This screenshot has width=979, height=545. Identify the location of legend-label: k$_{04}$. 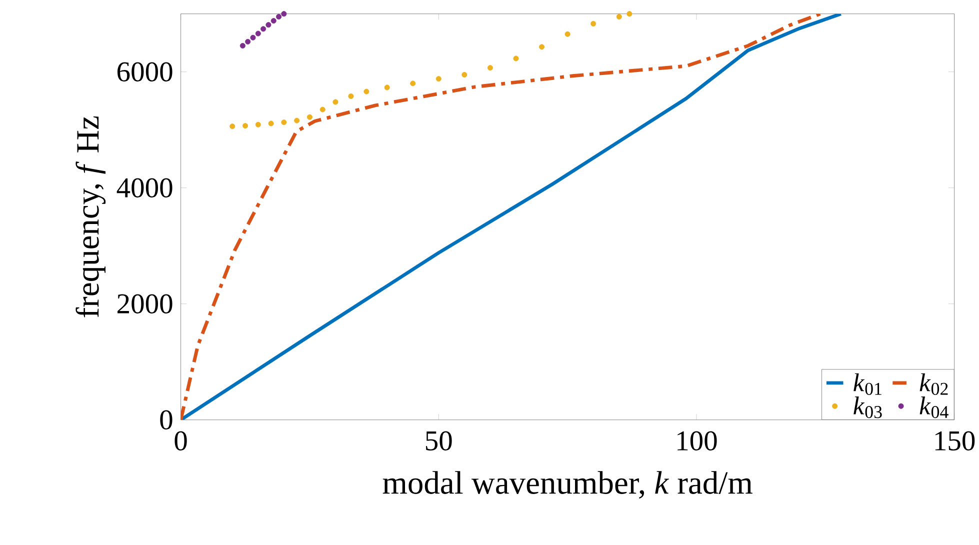
(934, 407).